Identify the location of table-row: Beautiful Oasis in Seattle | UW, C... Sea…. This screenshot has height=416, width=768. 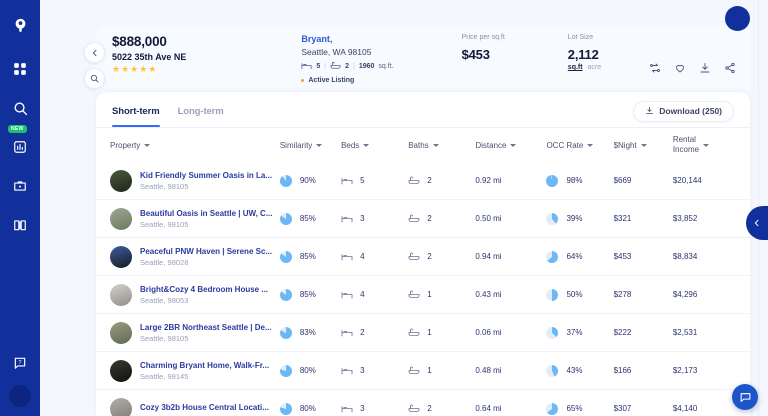
(423, 219).